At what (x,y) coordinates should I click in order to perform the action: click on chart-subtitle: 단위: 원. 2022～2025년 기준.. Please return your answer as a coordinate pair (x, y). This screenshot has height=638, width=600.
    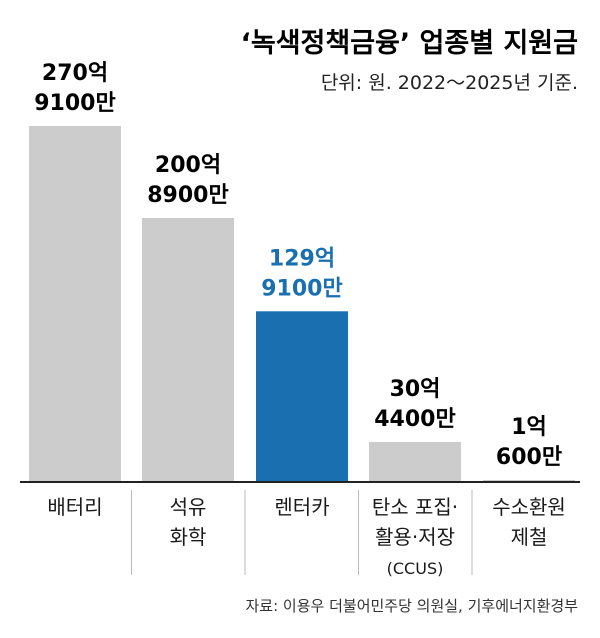
    Looking at the image, I should click on (449, 83).